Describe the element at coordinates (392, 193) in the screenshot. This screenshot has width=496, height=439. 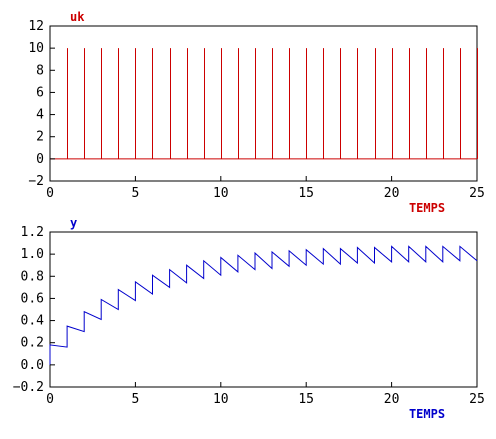
I see `uk-x-tick-label: 20` at that location.